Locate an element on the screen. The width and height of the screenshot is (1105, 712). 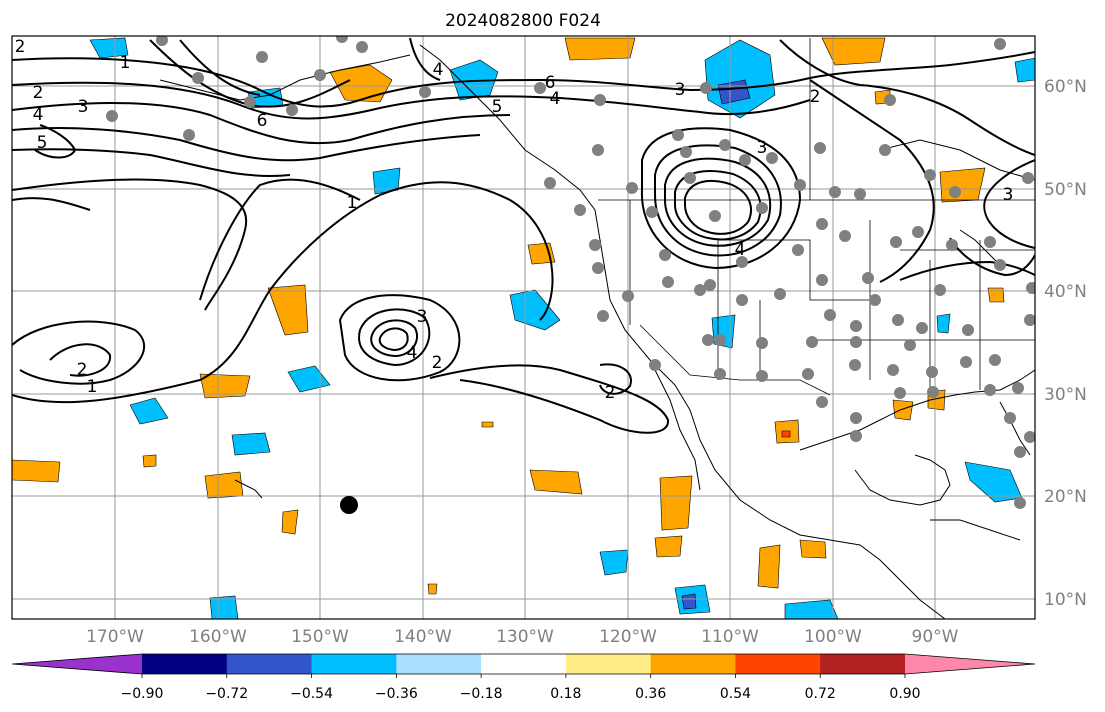
svg-text: 110°W is located at coordinates (730, 637).